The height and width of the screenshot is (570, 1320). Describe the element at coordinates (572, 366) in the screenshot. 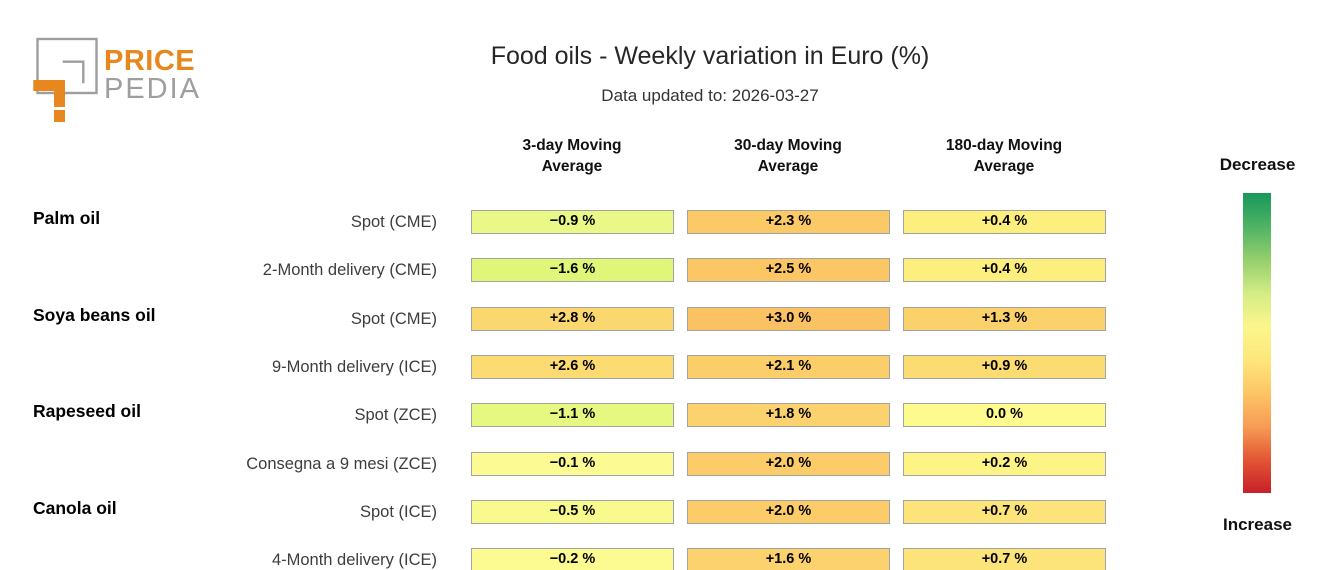

I see `heatmap-cell: +2.6 %` at that location.